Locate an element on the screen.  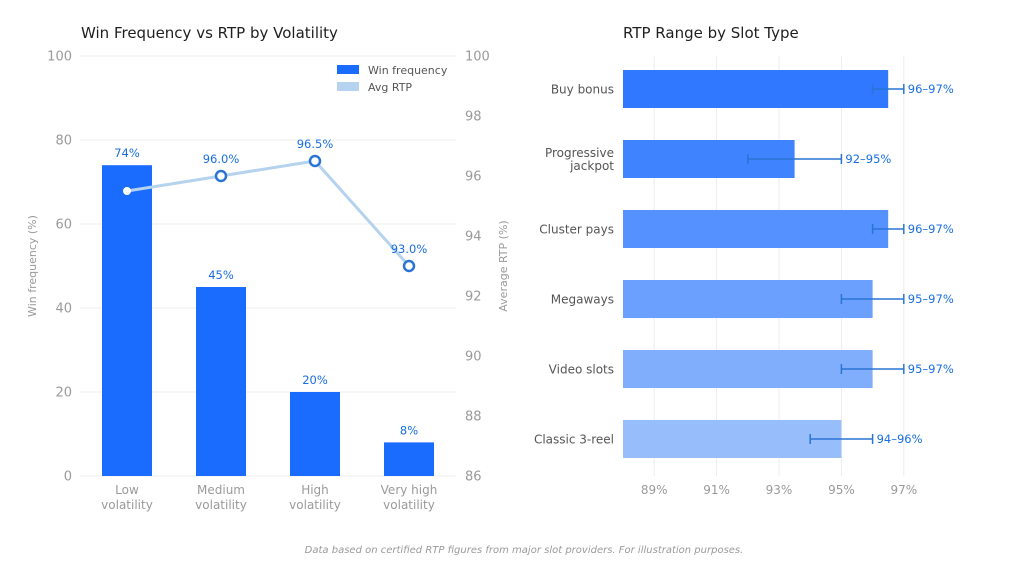
right-y-axis-label: Average RTP (%) is located at coordinates (503, 265).